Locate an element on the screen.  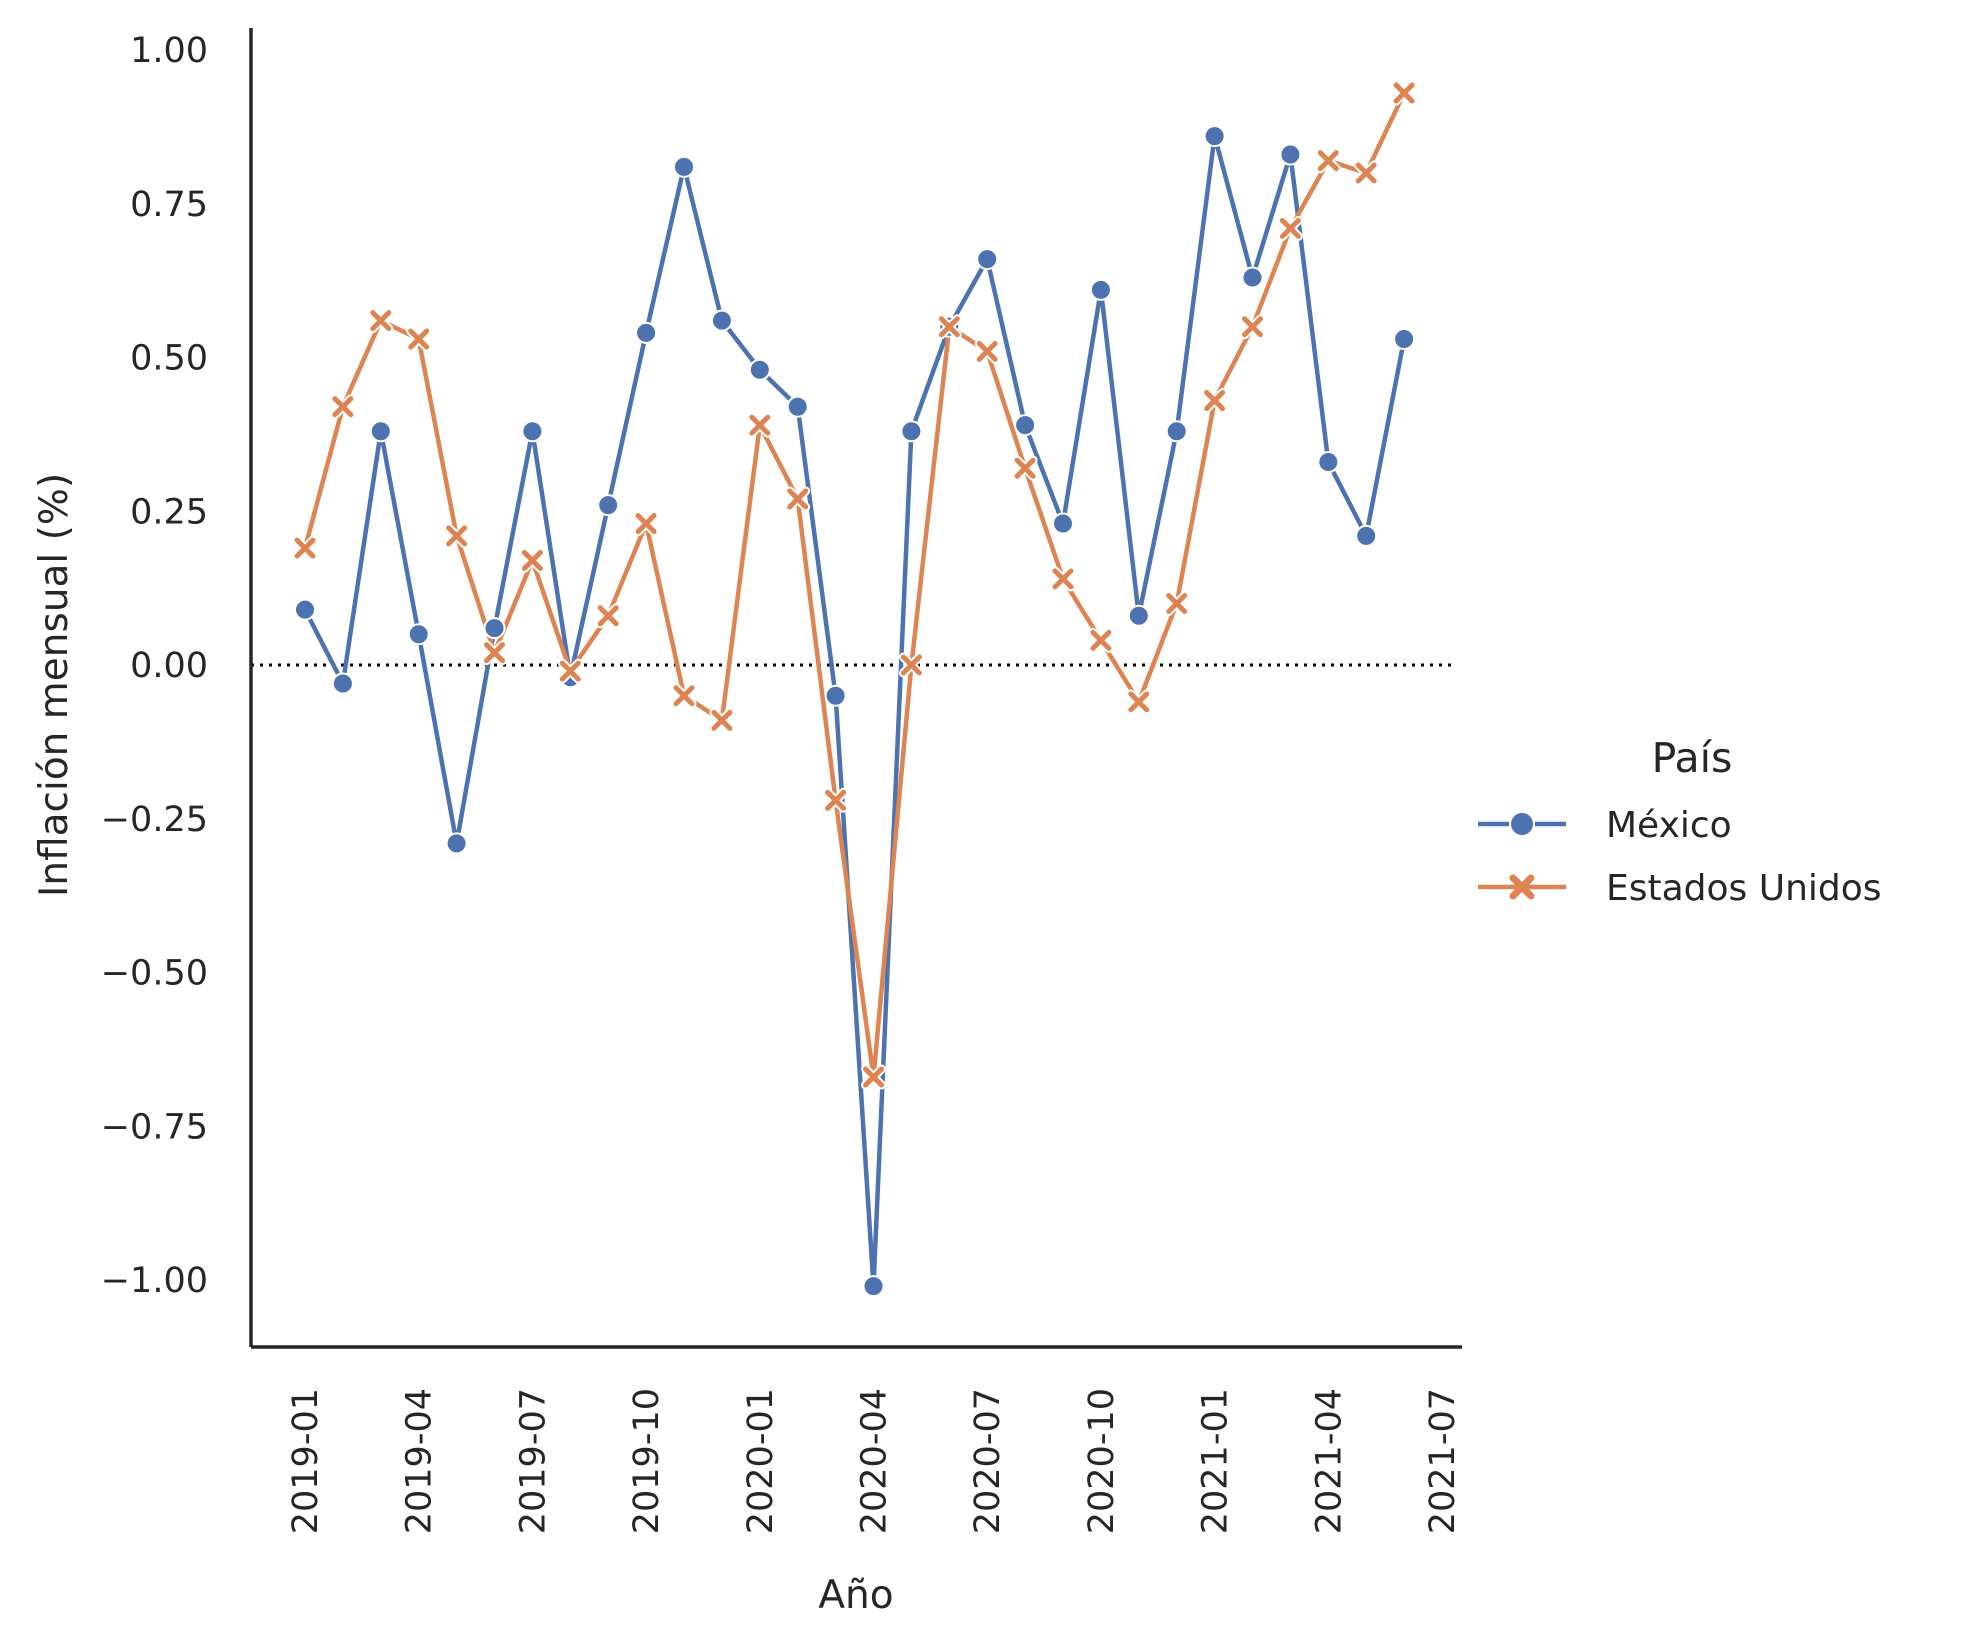
y-tick-label: 0.25 is located at coordinates (169, 512).